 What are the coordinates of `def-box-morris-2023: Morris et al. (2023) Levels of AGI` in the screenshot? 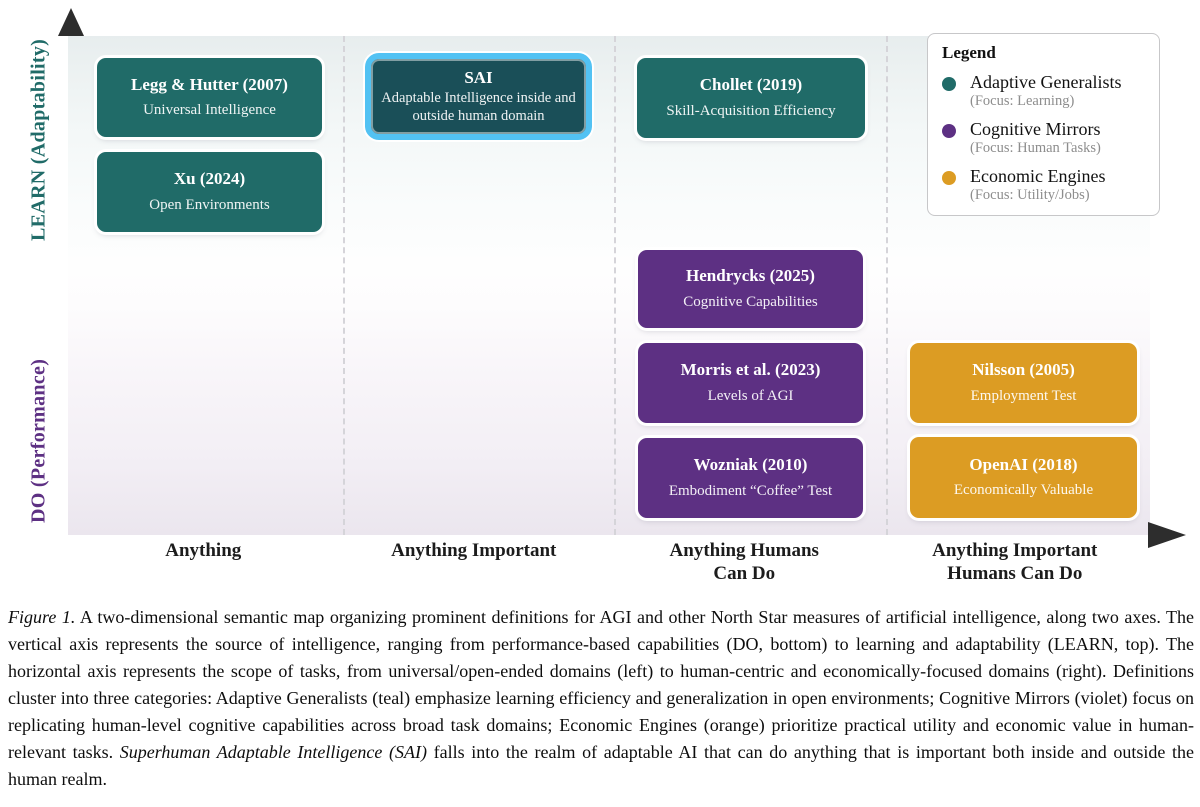 It's located at (750, 383).